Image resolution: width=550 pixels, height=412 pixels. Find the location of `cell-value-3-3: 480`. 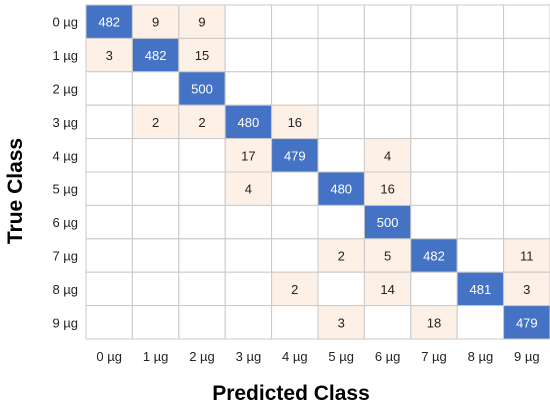

cell-value-3-3: 480 is located at coordinates (249, 122).